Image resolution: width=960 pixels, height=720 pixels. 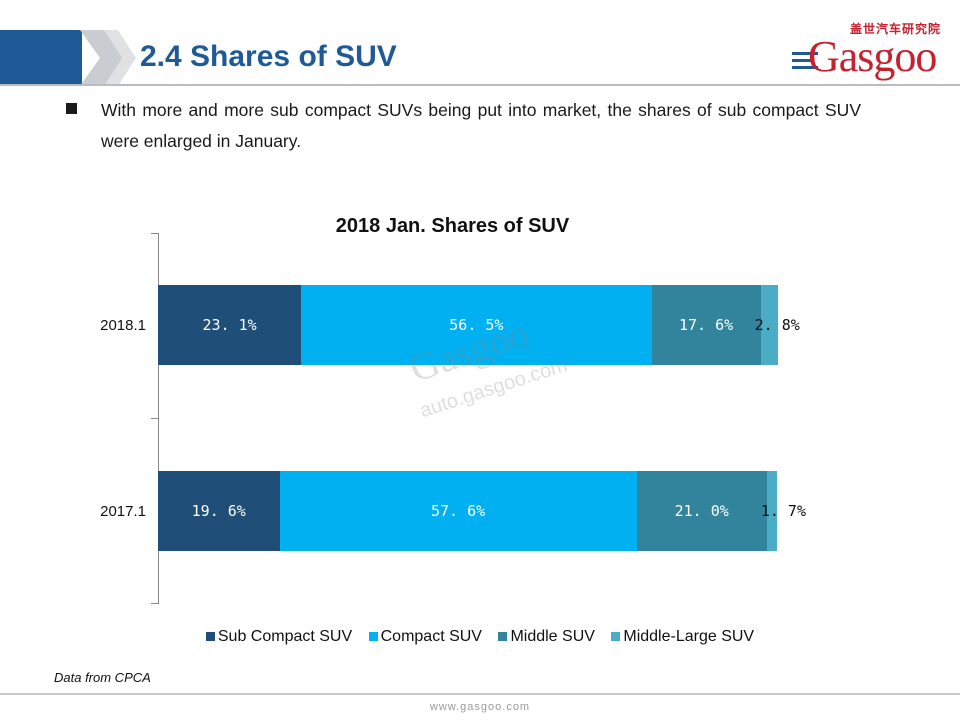 What do you see at coordinates (285, 636) in the screenshot?
I see `legend-label: Sub Compact SUV` at bounding box center [285, 636].